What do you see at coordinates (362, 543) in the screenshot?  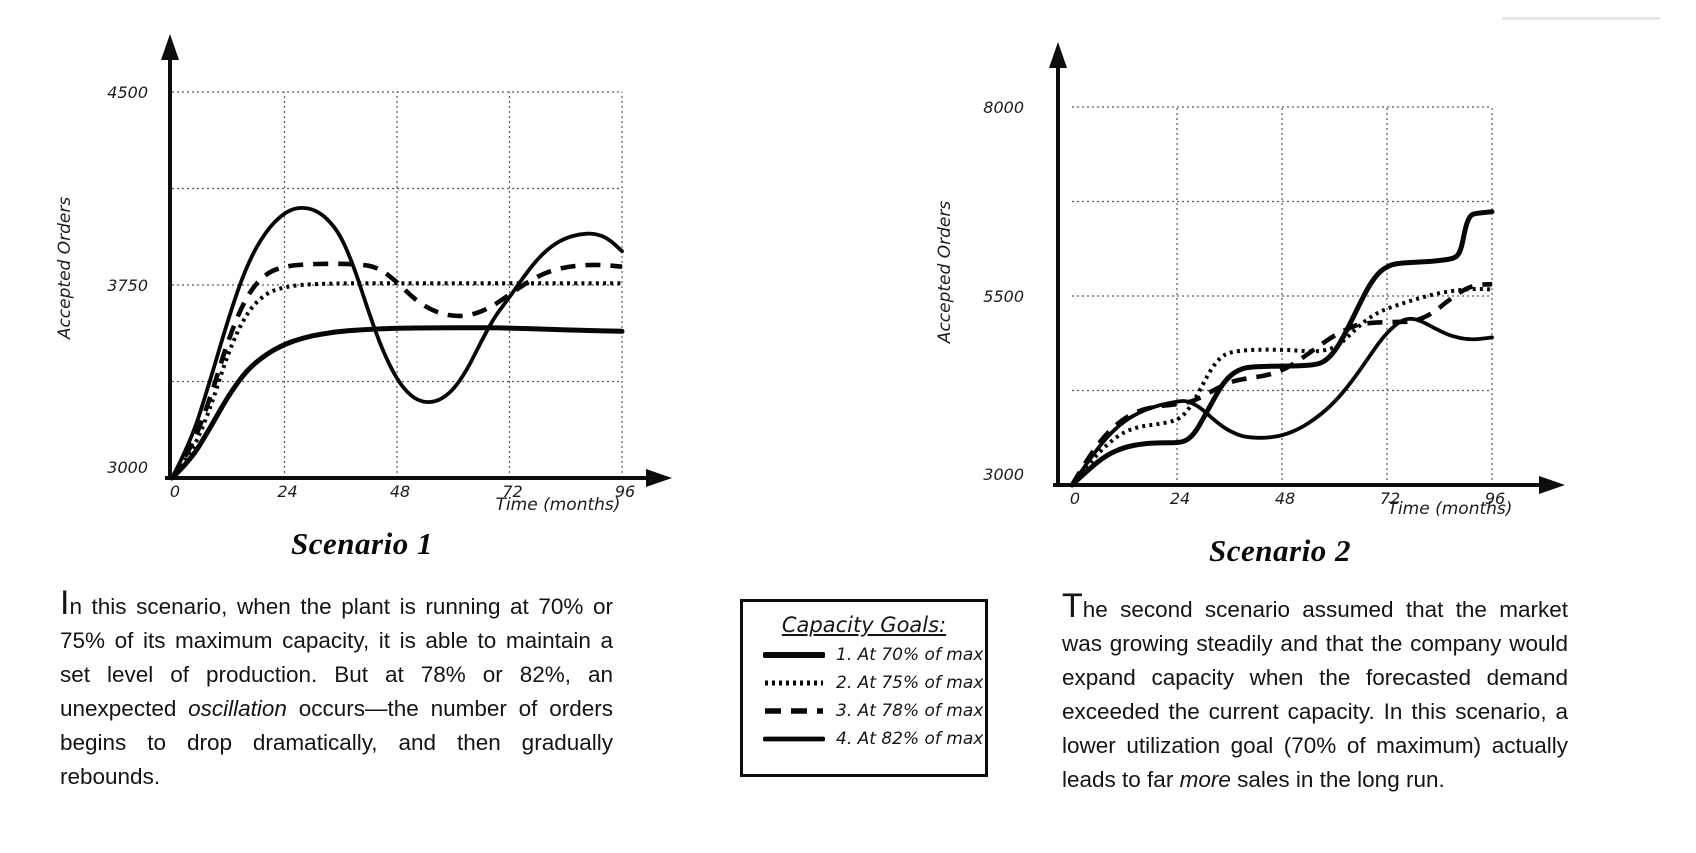 I see `scenario1-heading: Scenario 1` at bounding box center [362, 543].